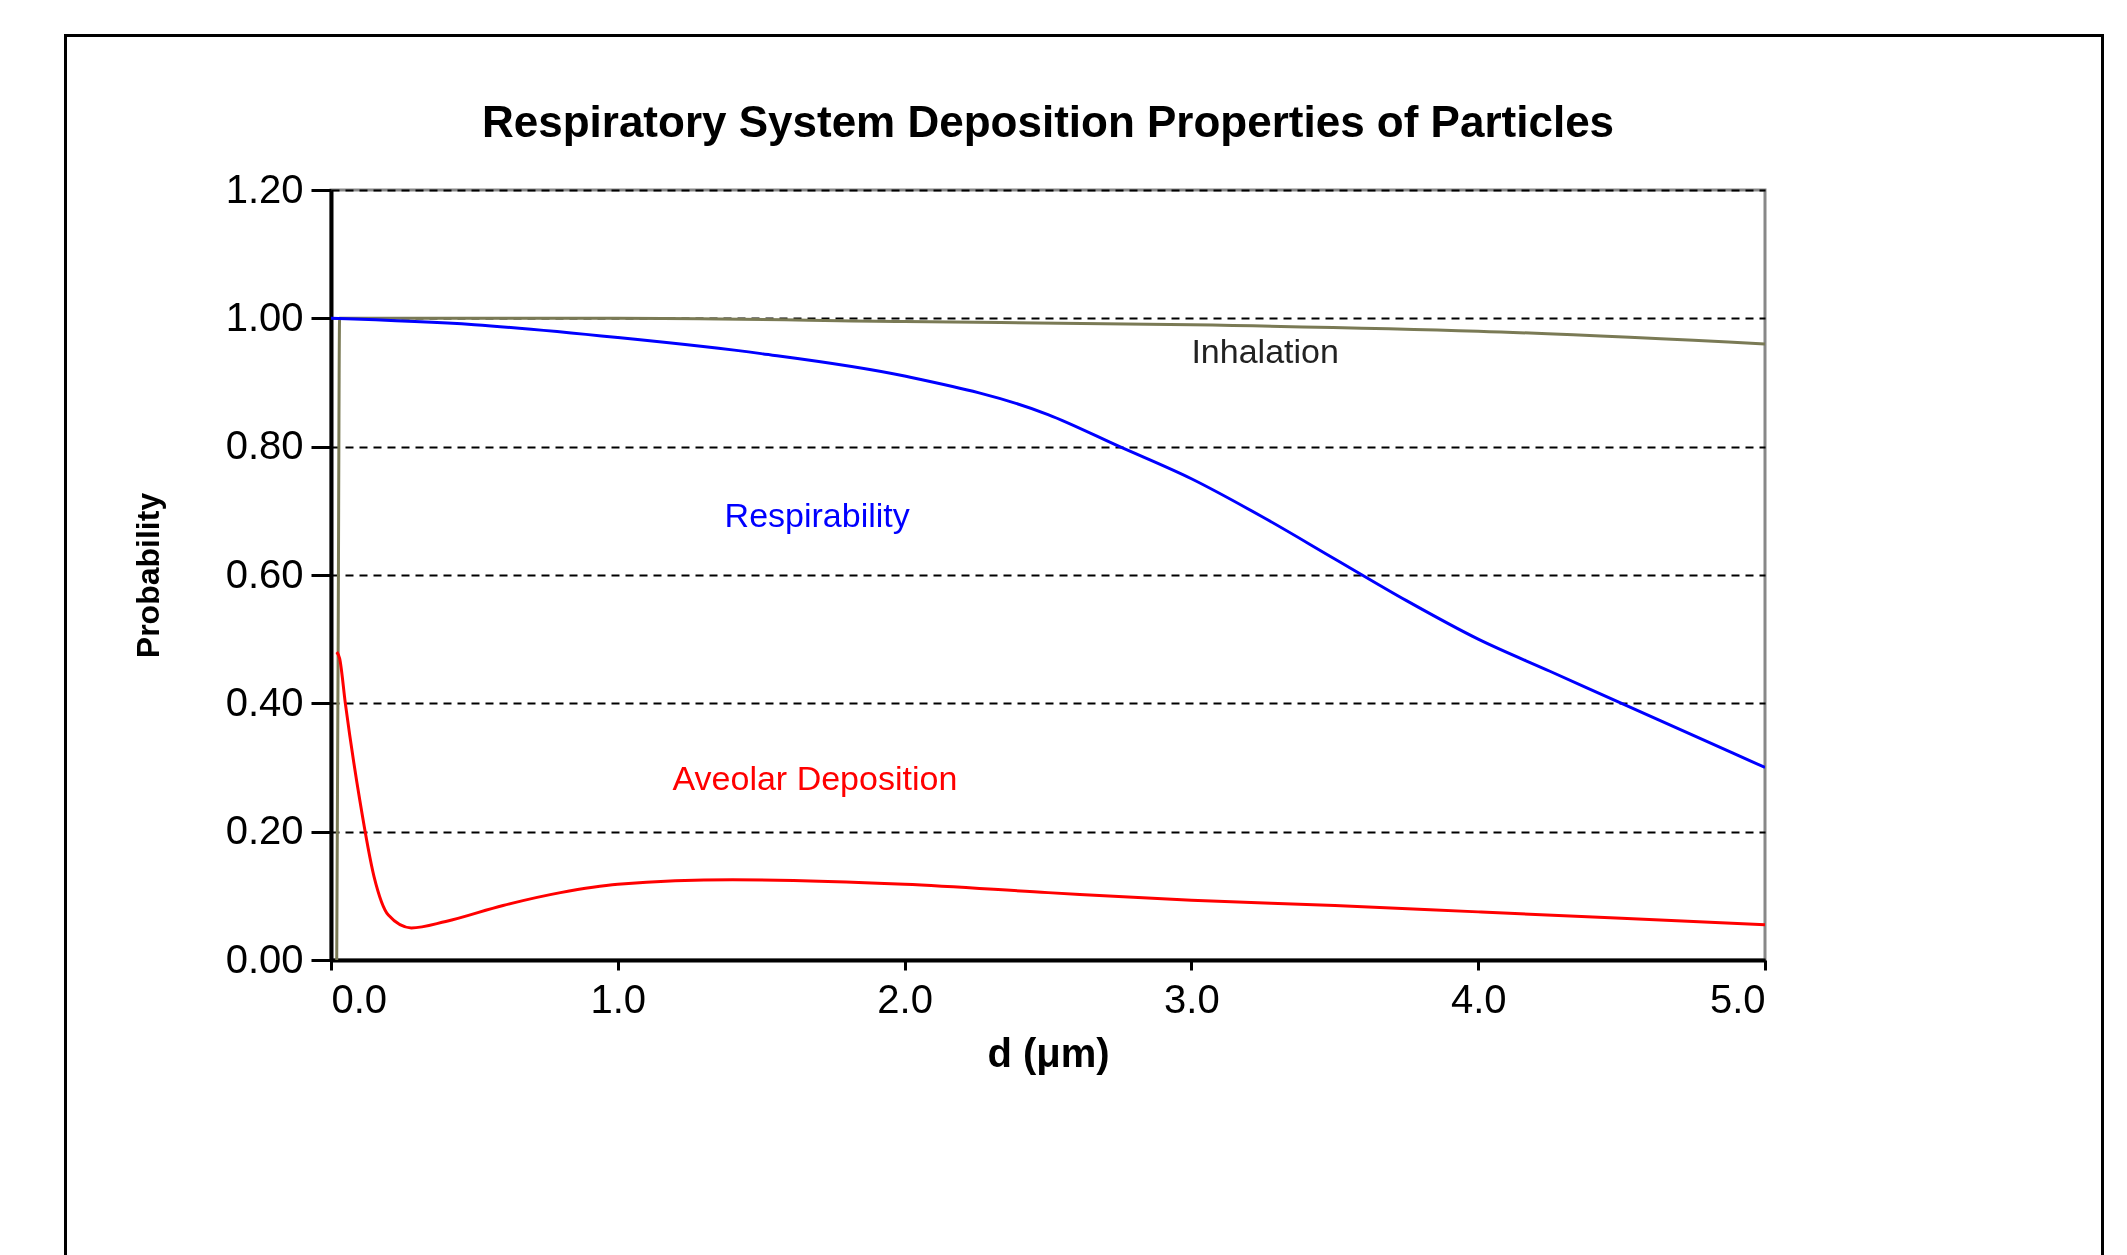 Image resolution: width=2127 pixels, height=1255 pixels. I want to click on y-tick-label: 0.60, so click(264, 573).